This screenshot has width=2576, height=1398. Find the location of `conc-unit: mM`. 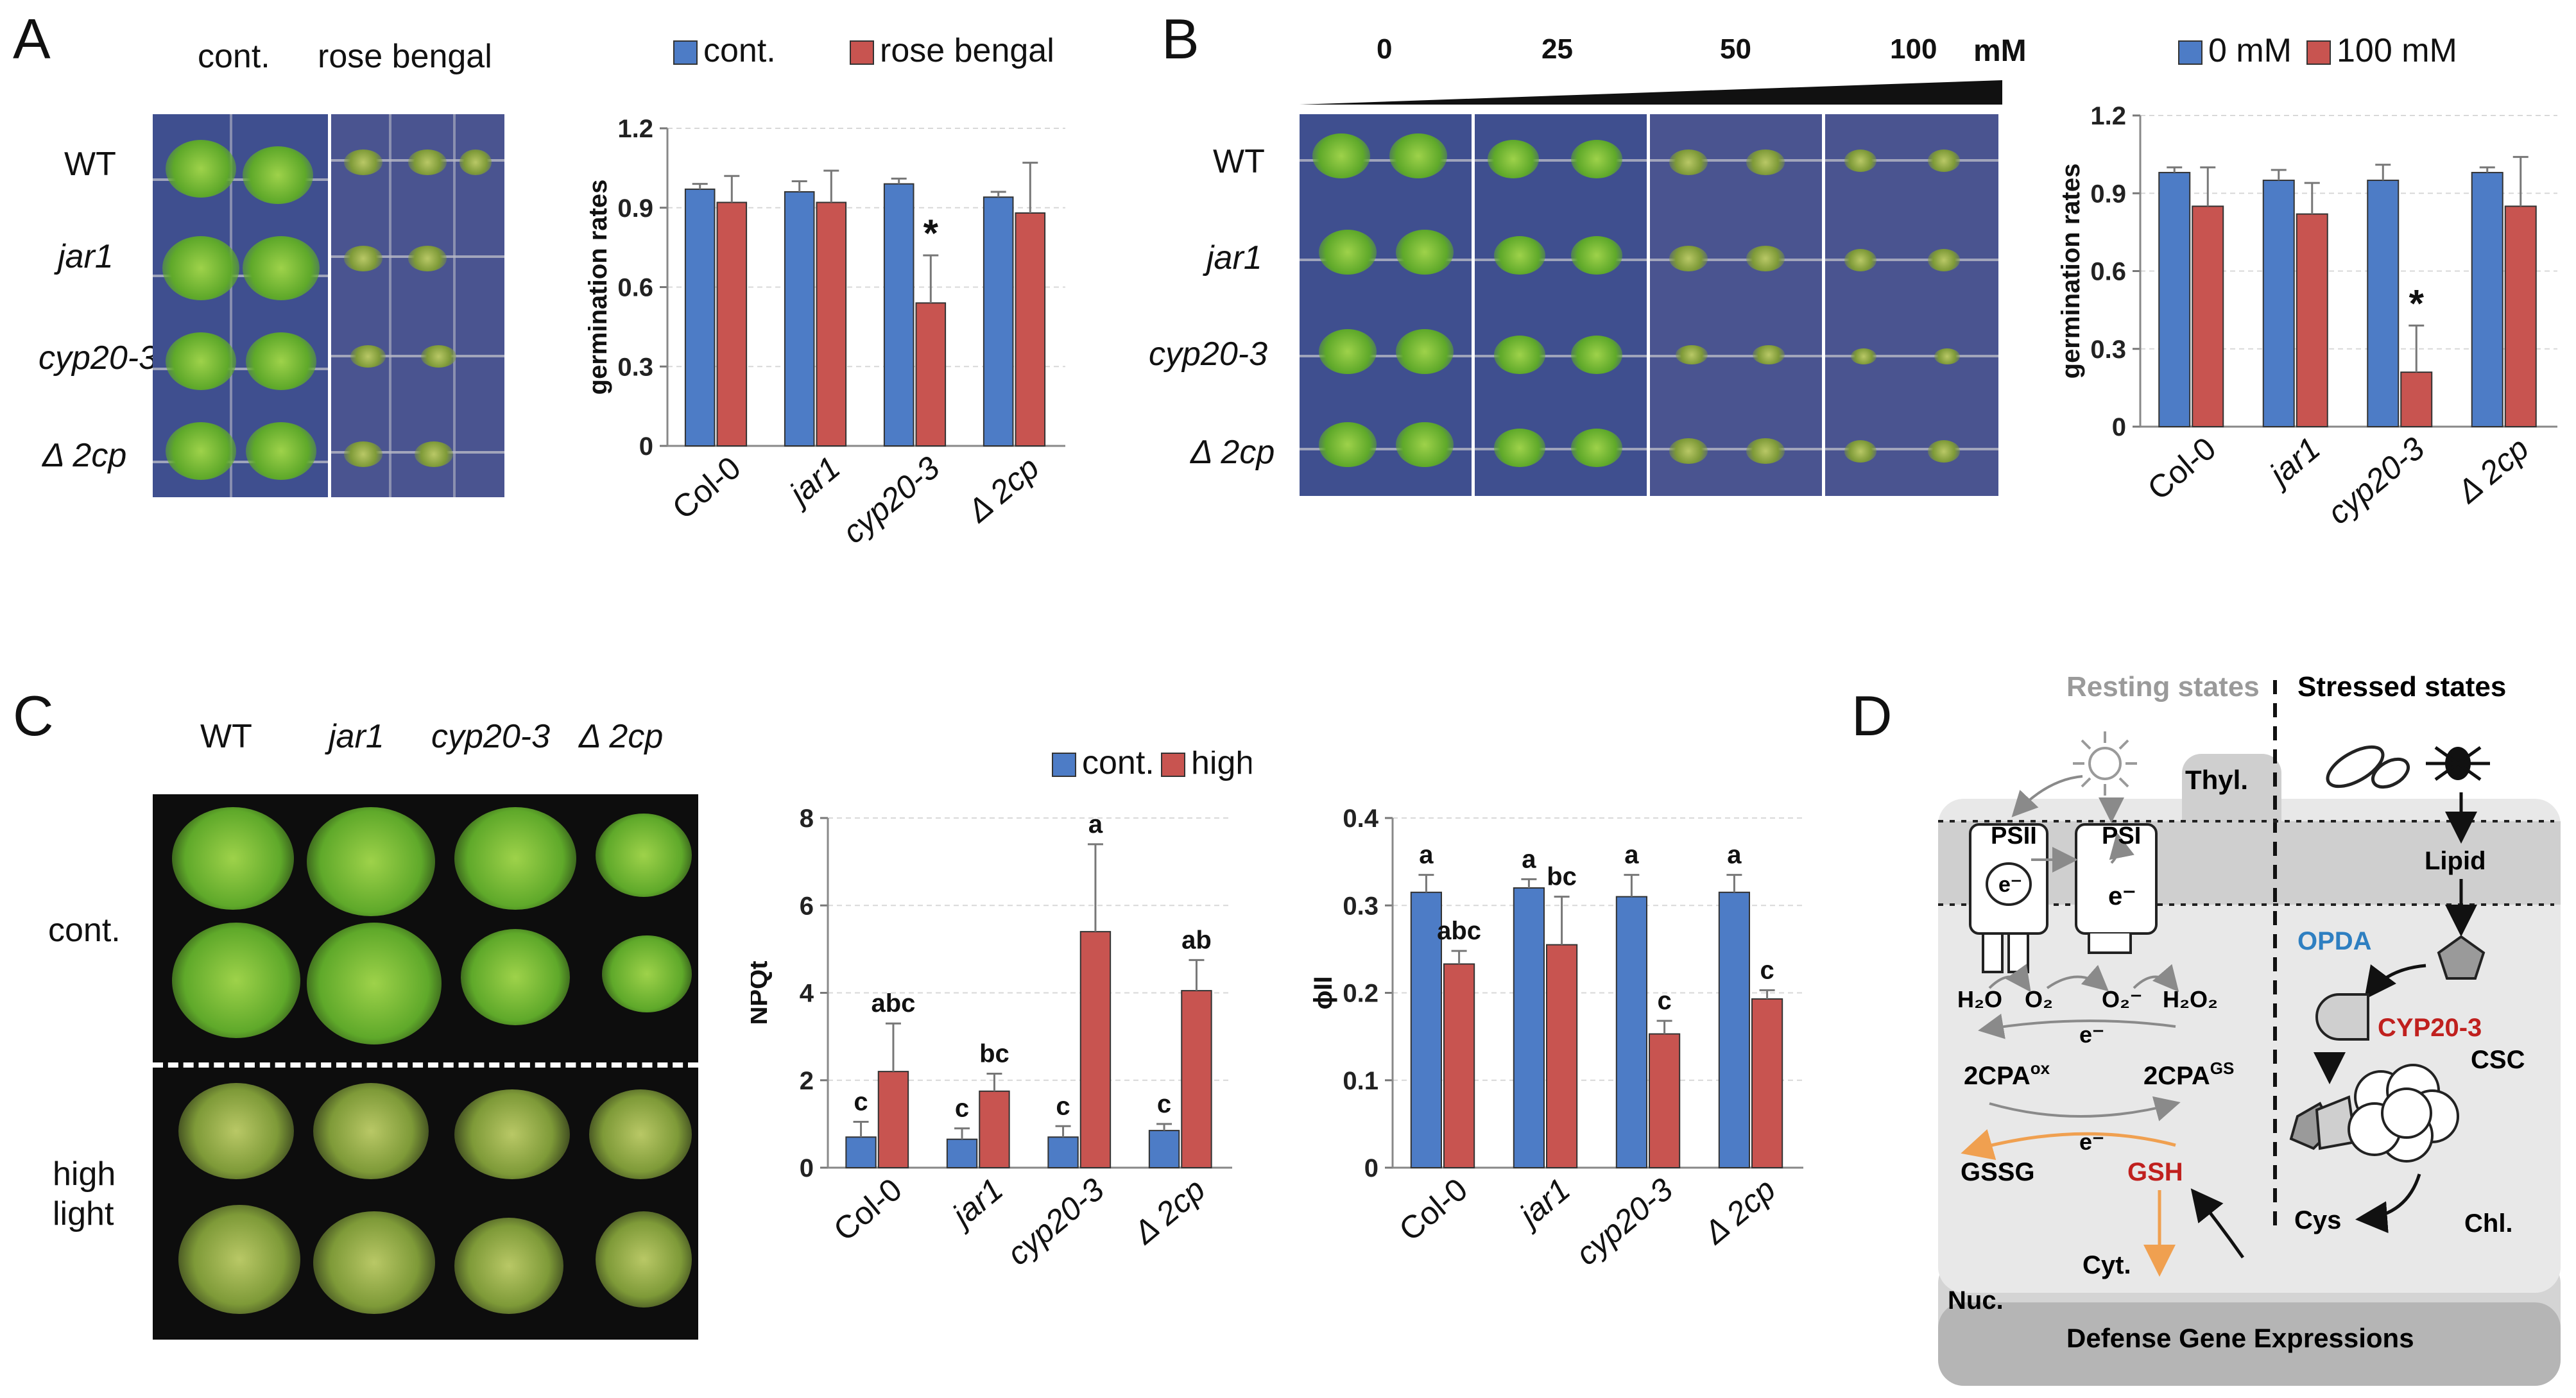

conc-unit: mM is located at coordinates (2000, 51).